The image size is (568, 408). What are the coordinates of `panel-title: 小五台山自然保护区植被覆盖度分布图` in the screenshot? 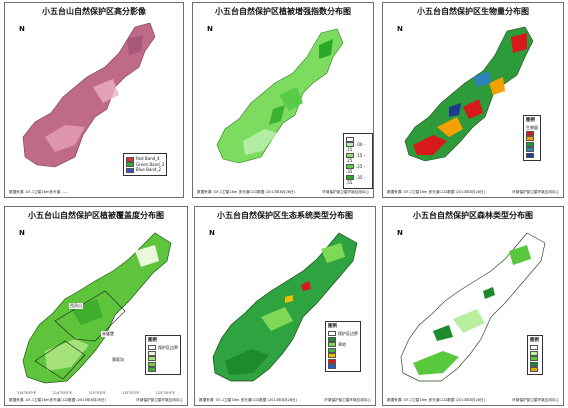 It's located at (96, 215).